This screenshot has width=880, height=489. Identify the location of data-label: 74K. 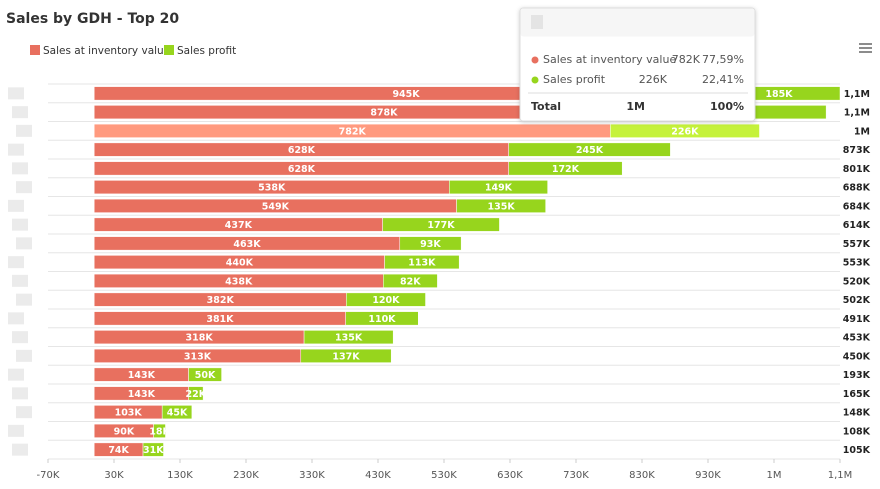
(118, 450).